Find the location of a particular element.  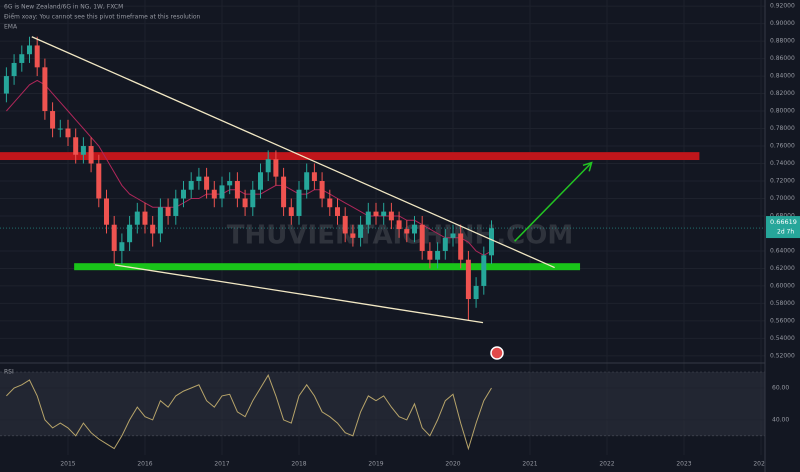

y-tick-label: 0.84000 is located at coordinates (782, 76).